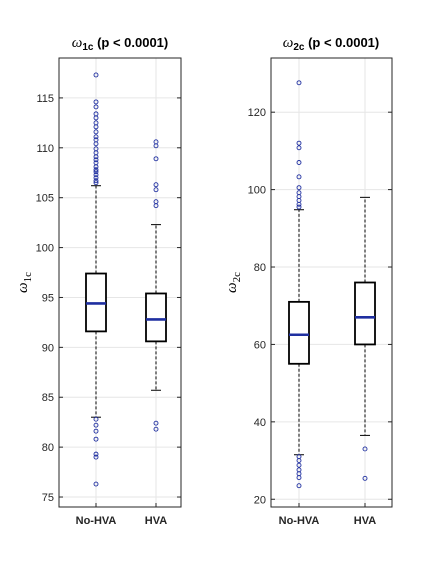  Describe the element at coordinates (257, 113) in the screenshot. I see `y-tick-label: 120` at that location.